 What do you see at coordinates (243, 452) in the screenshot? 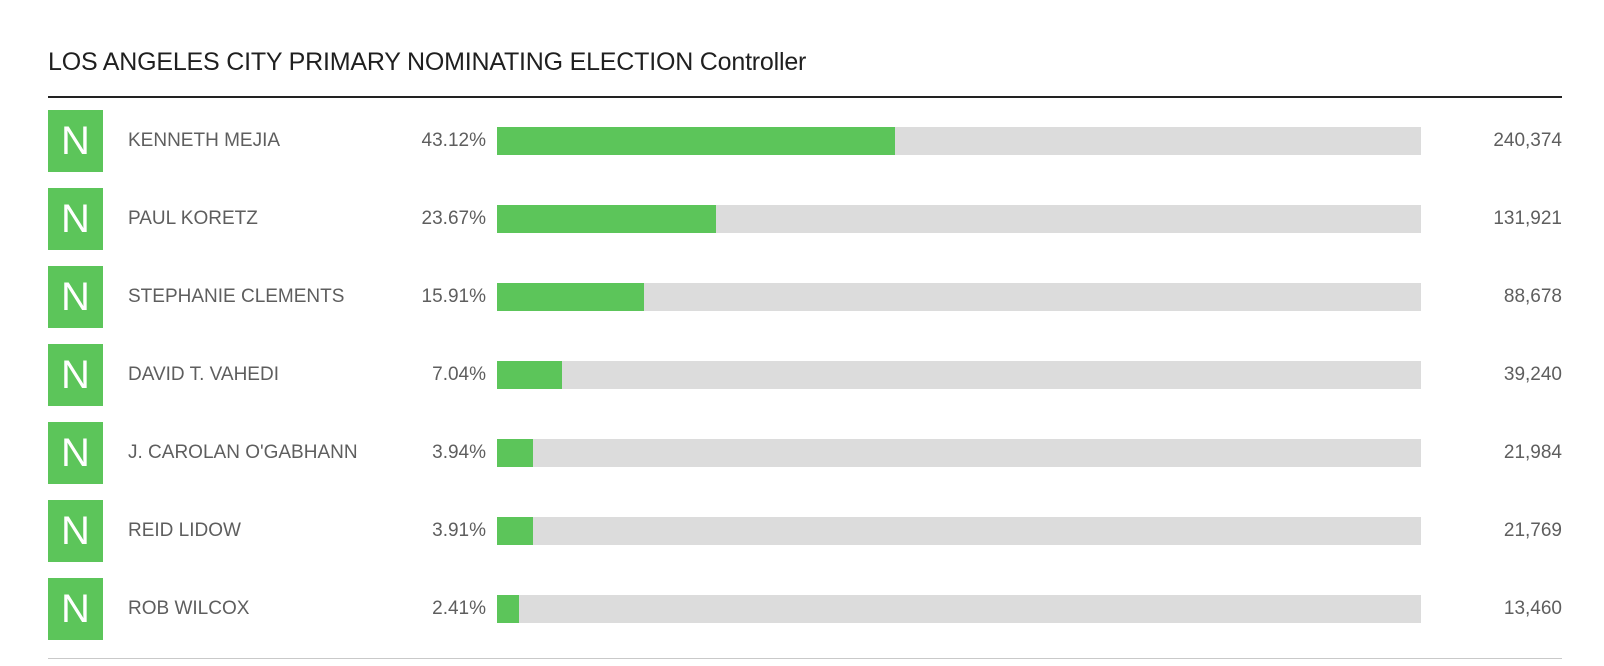
I see `candidate-name: J. CAROLAN O'GABHANN` at bounding box center [243, 452].